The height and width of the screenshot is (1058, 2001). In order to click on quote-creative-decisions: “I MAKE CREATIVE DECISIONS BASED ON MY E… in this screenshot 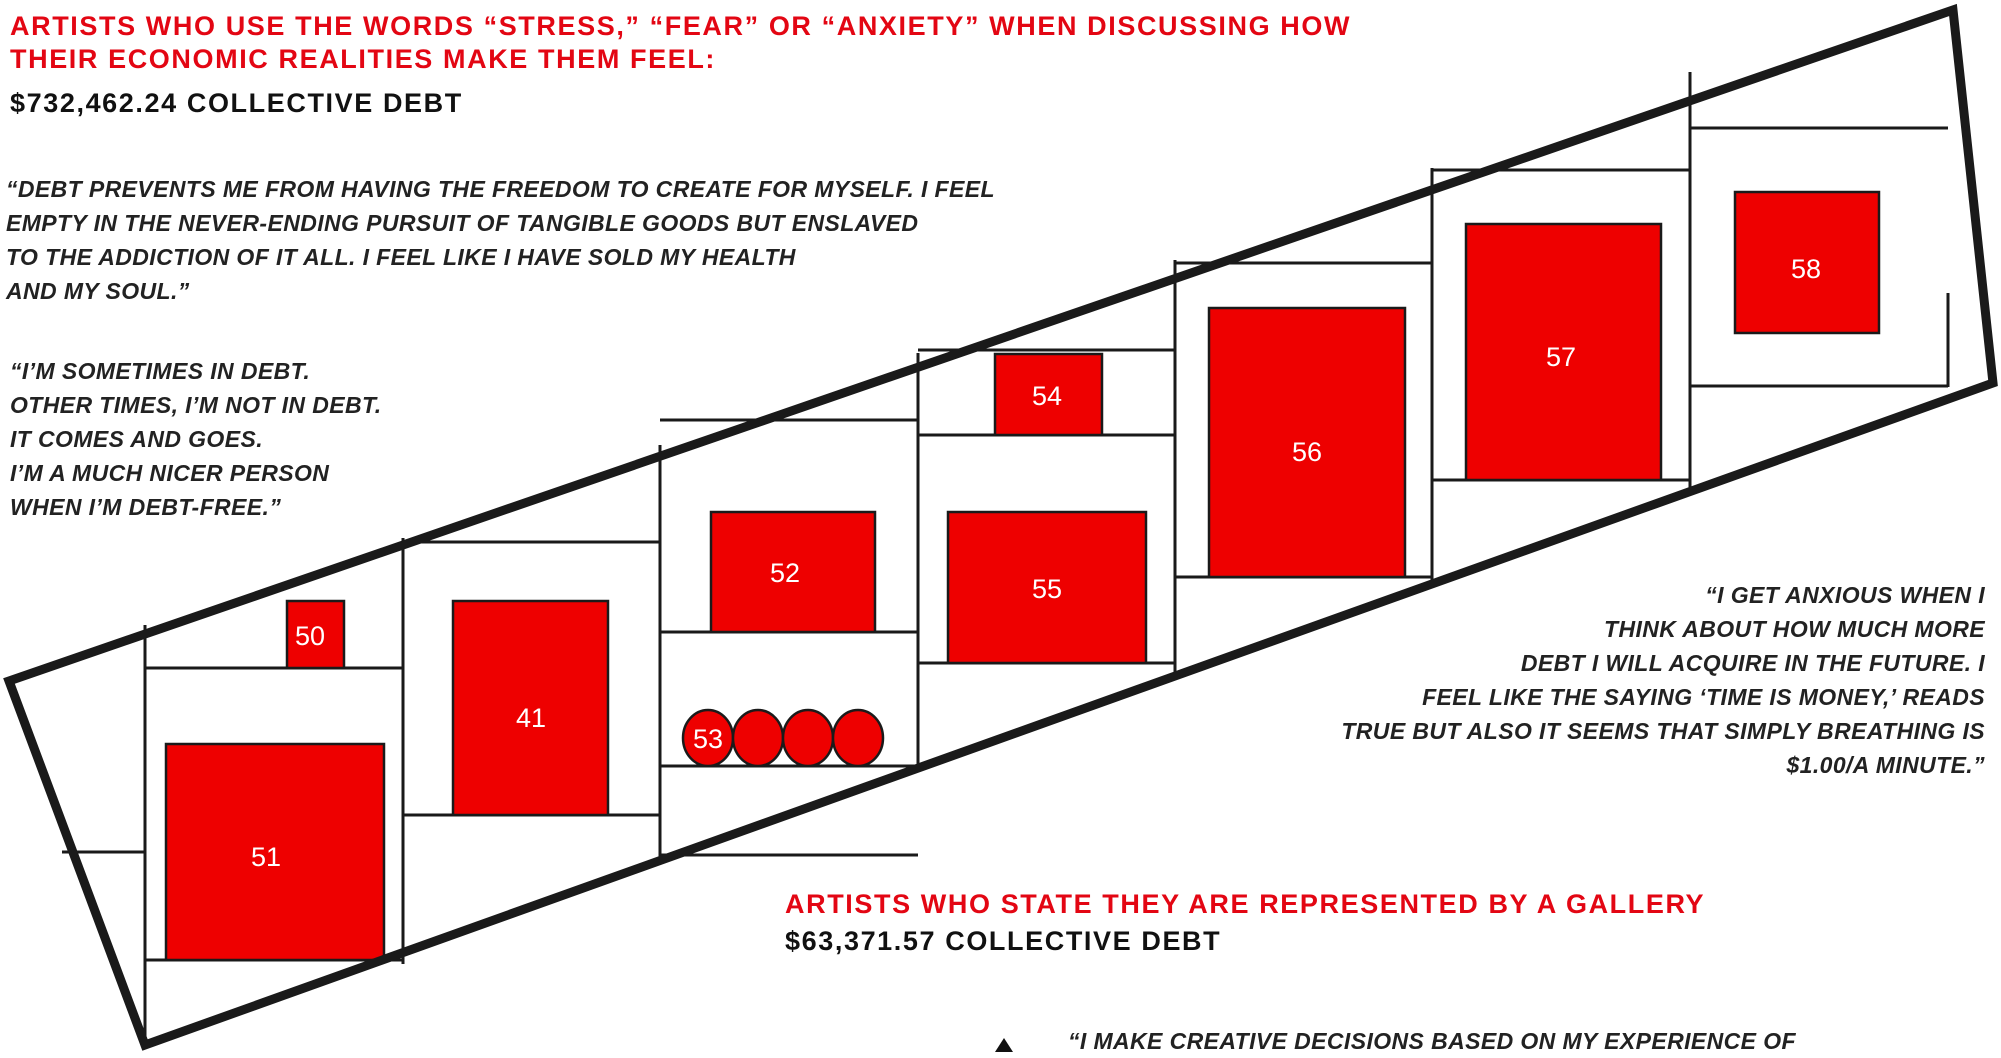, I will do `click(1432, 1041)`.